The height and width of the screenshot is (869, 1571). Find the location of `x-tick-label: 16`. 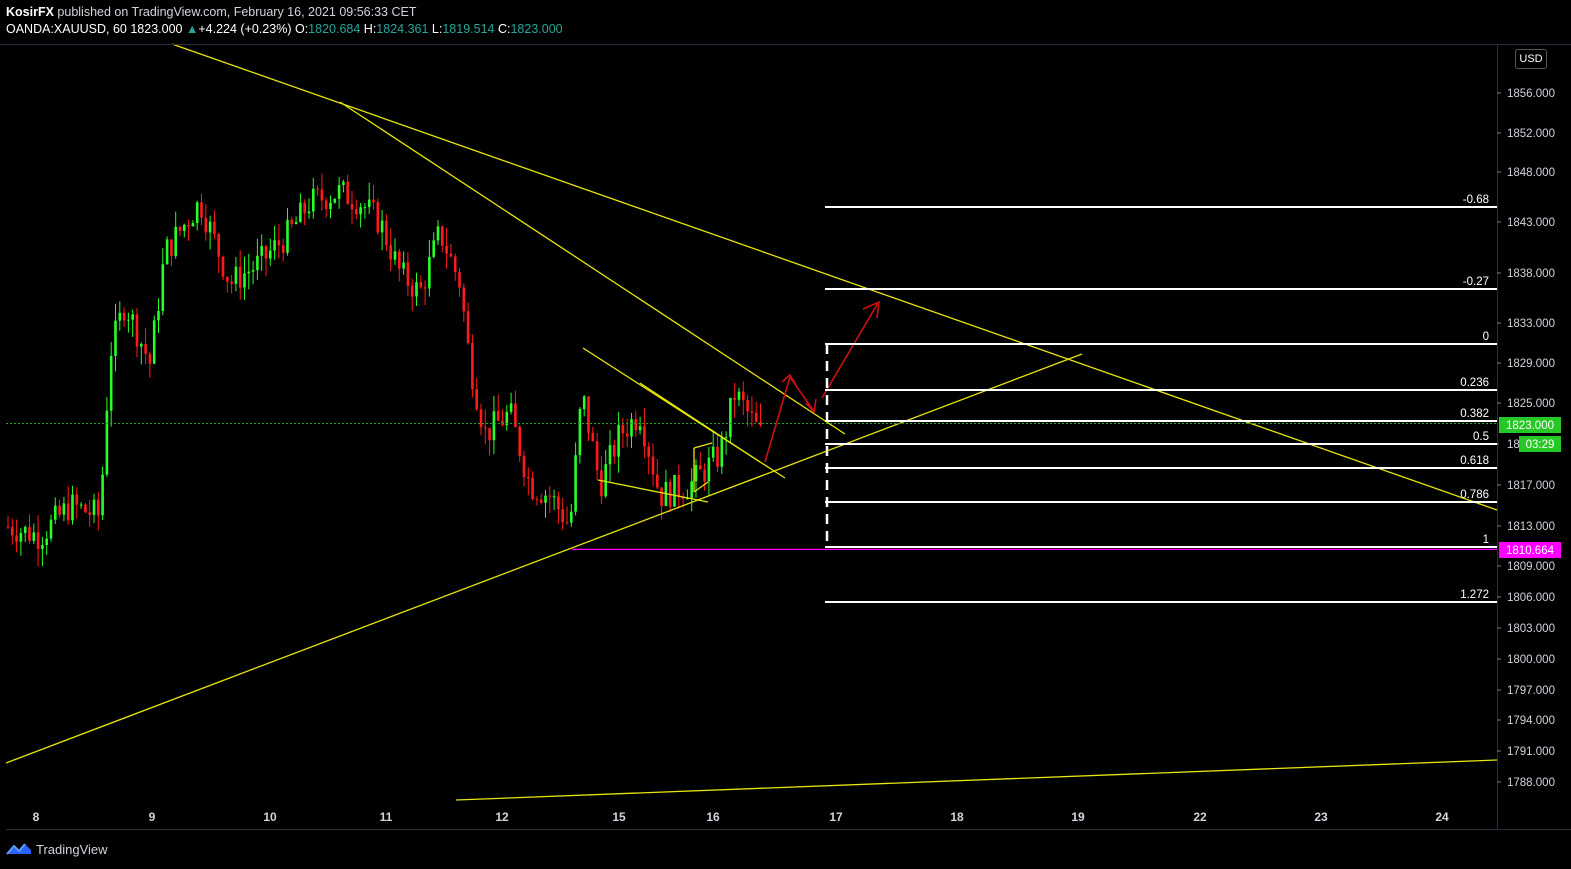

x-tick-label: 16 is located at coordinates (713, 817).